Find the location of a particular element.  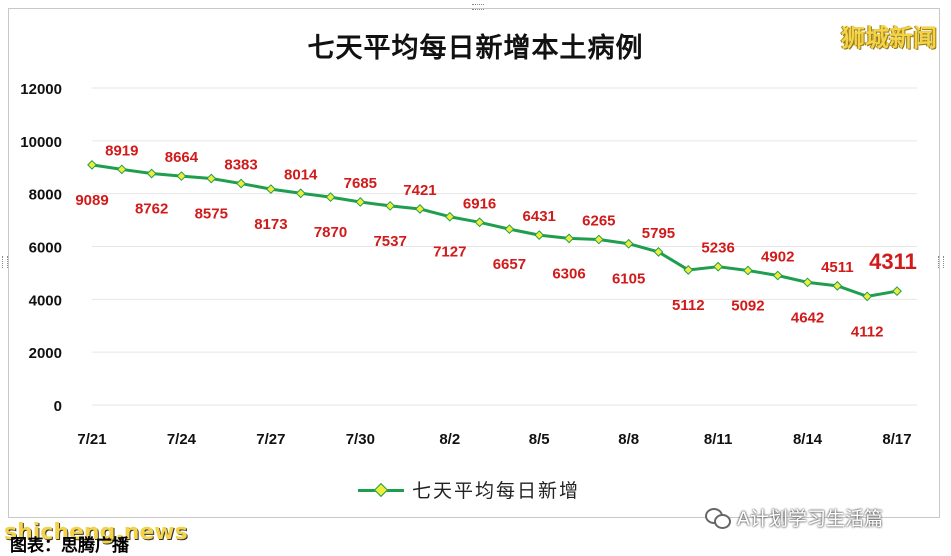

data-label: 6265 is located at coordinates (598, 220).